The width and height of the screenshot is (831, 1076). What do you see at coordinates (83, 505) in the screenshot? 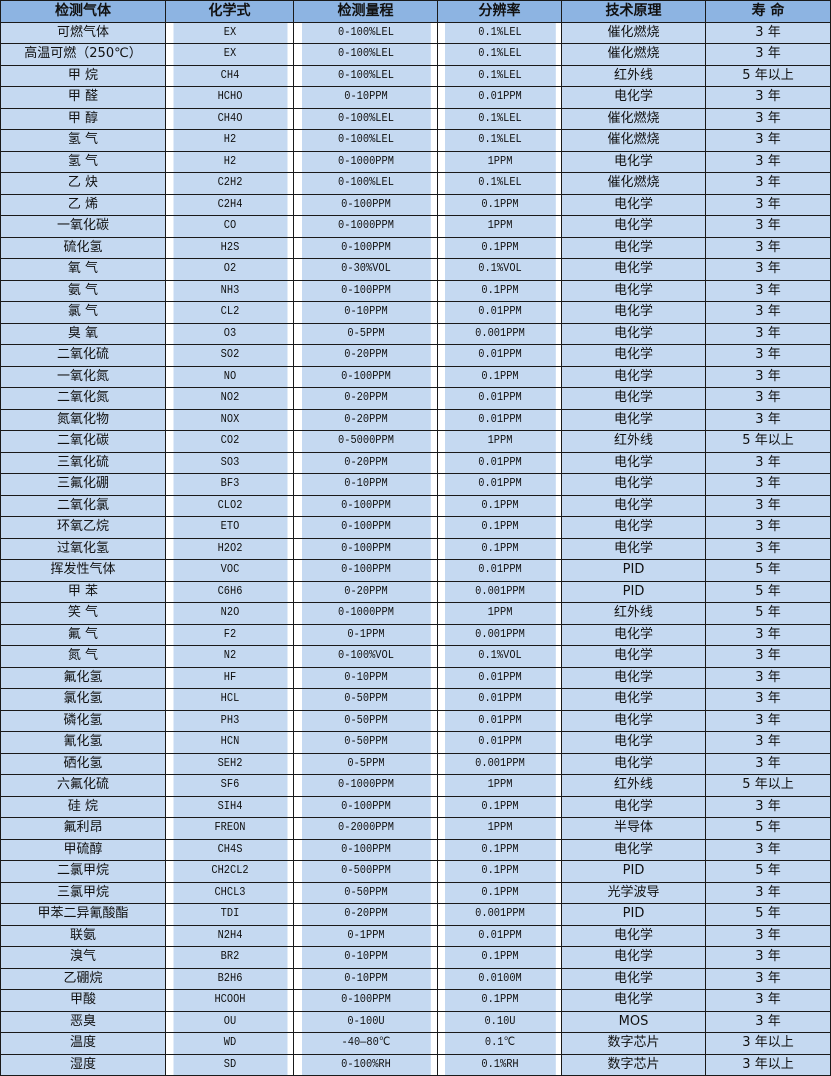
I see `cell-gas-name: 二氧化氯` at bounding box center [83, 505].